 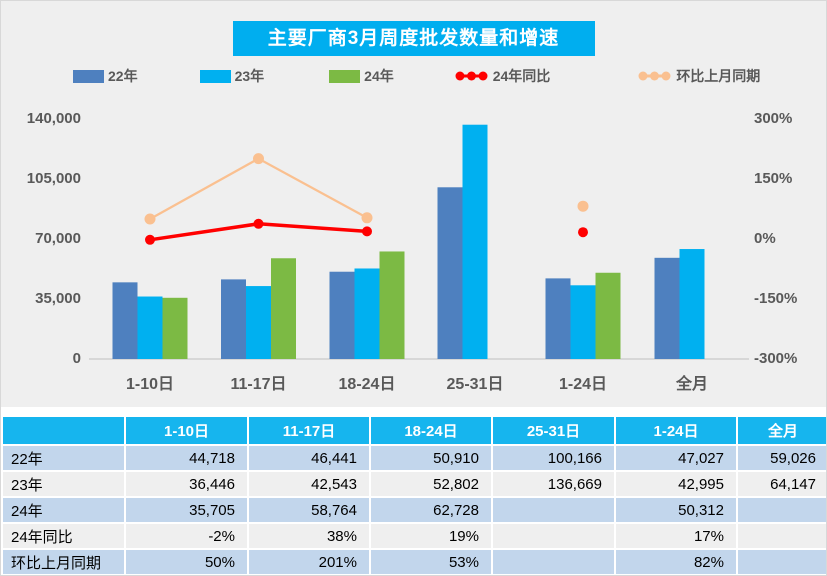 What do you see at coordinates (309, 561) in the screenshot?
I see `cell-环比上月同期-11-17日: 201%` at bounding box center [309, 561].